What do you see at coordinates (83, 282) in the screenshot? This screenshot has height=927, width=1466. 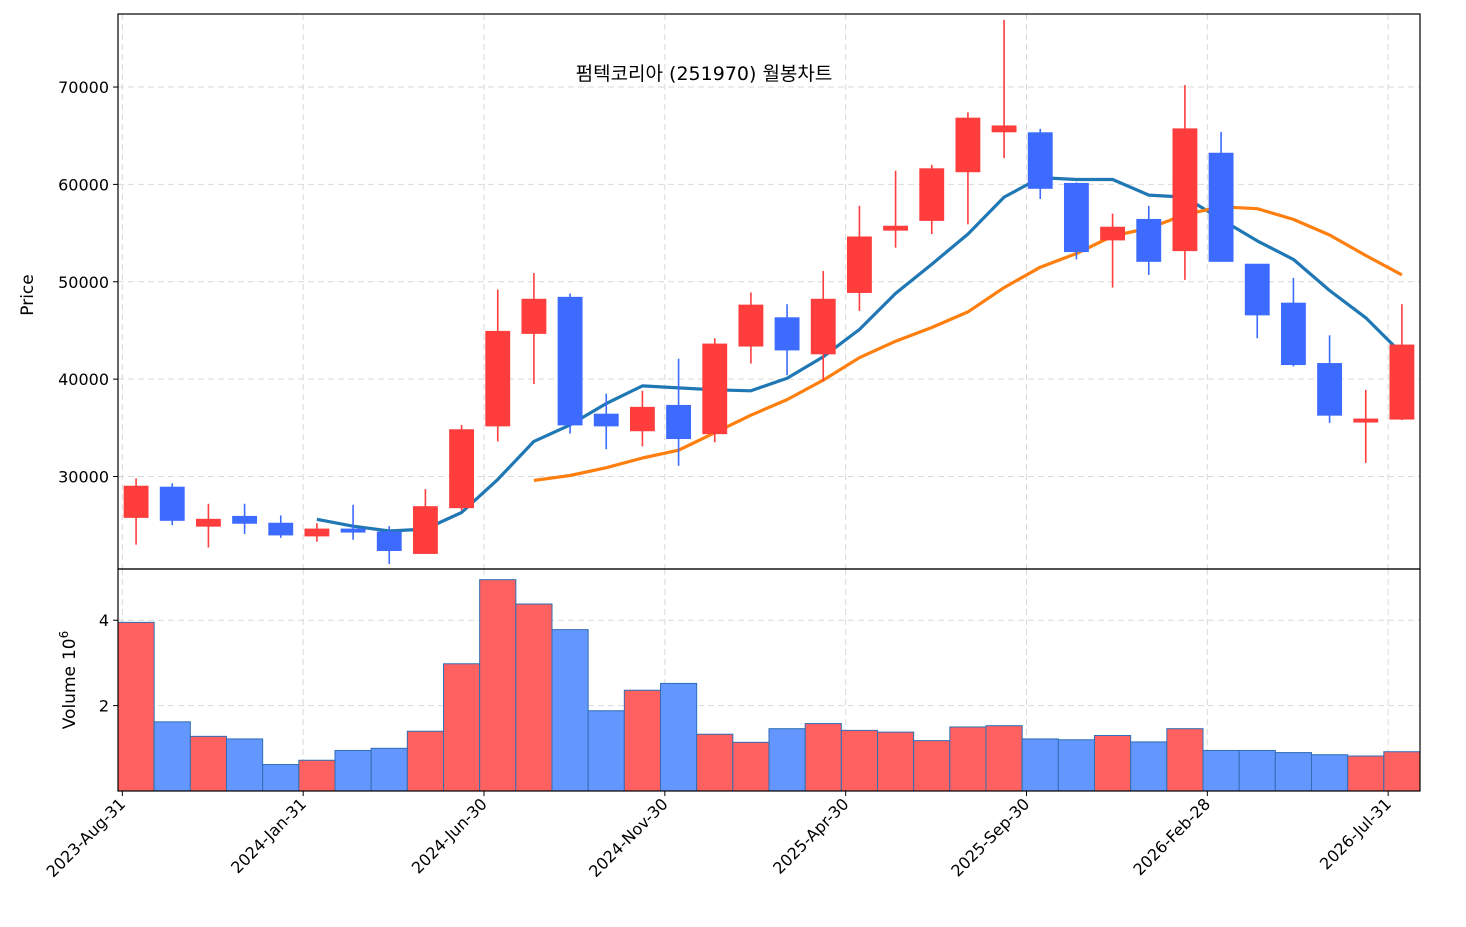 I see `price-tick-label: 50000` at bounding box center [83, 282].